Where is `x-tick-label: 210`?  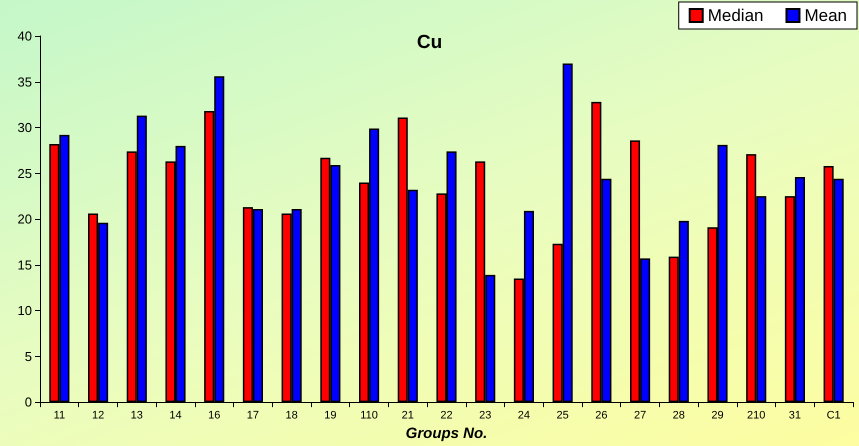
x-tick-label: 210 is located at coordinates (756, 416).